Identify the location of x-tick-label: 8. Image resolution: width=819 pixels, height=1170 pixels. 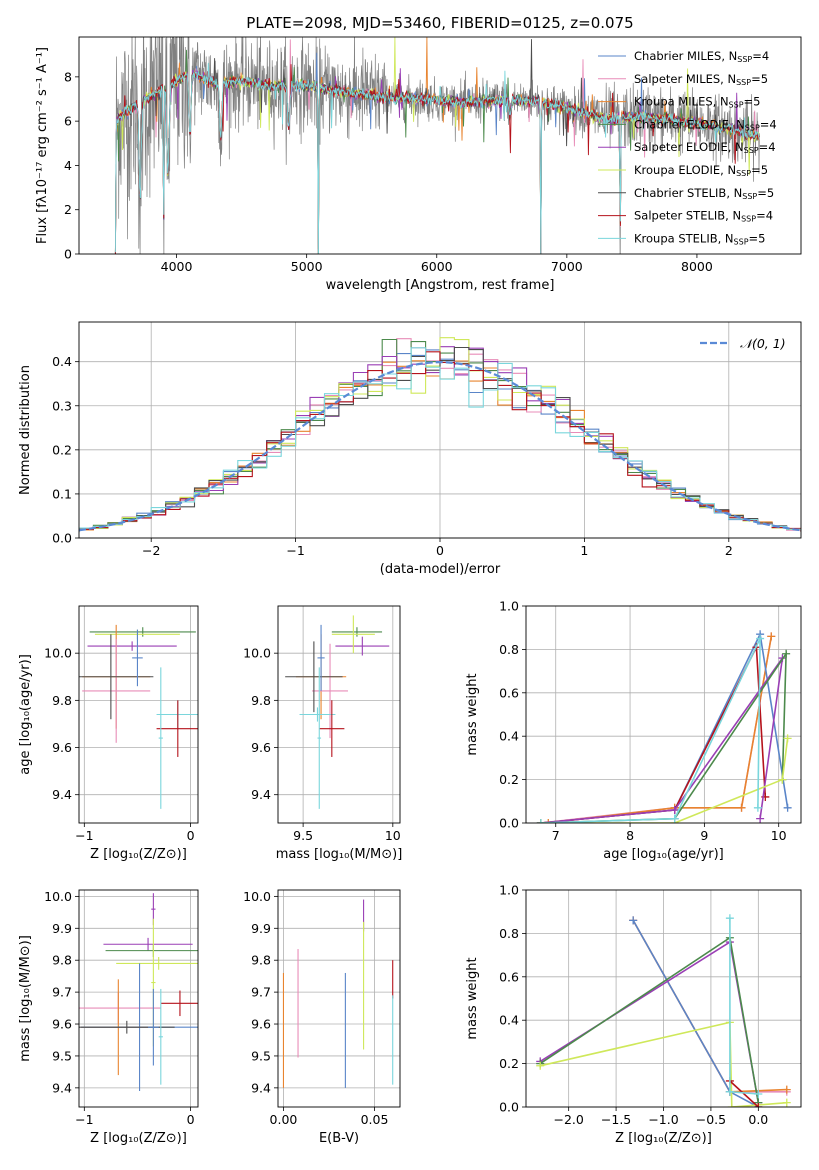
(630, 835).